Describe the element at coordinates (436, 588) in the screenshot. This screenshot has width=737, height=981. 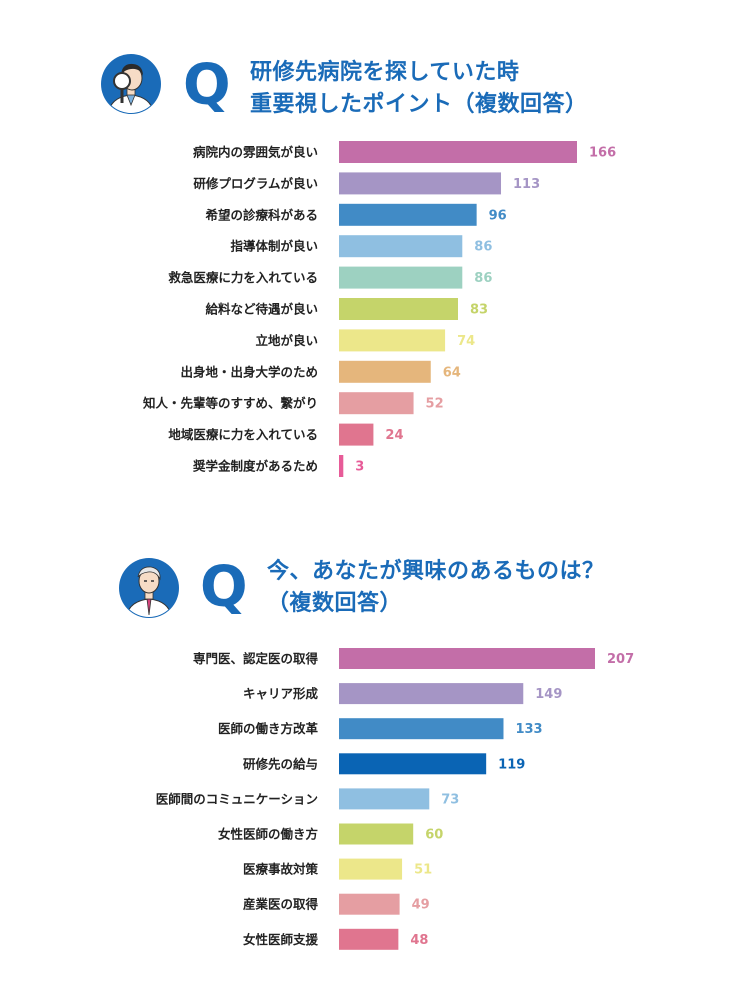
I see `question-title: 今、あなたが興味のあるものは？ （複数回答）` at that location.